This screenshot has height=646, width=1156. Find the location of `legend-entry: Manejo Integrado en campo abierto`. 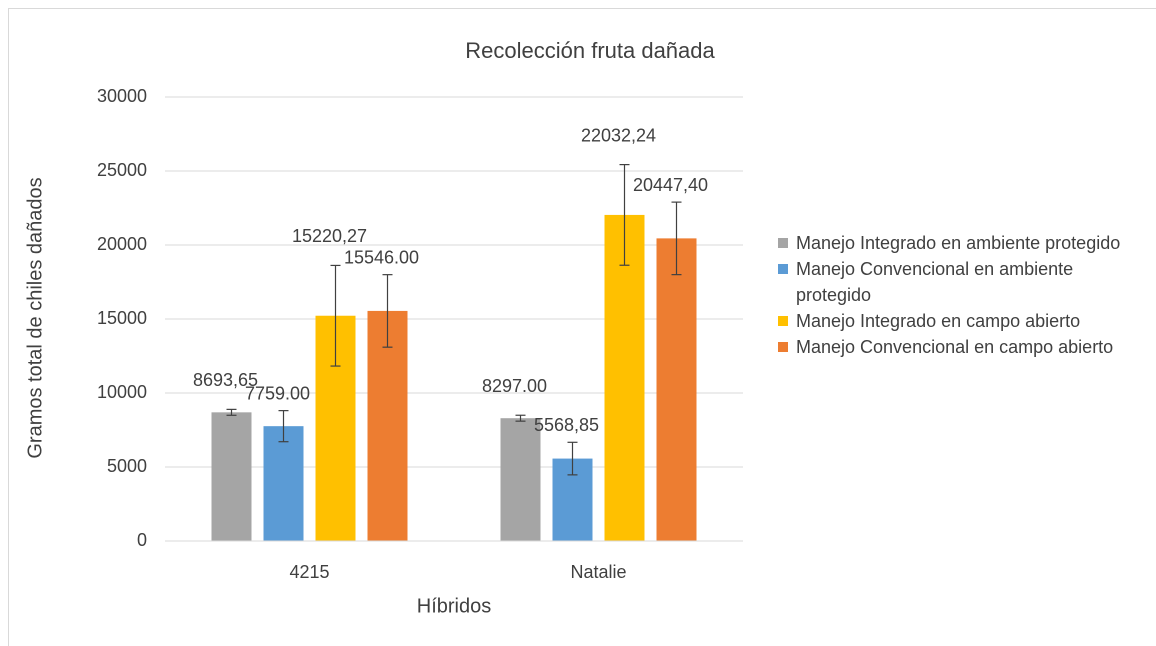

legend-entry: Manejo Integrado en campo abierto is located at coordinates (963, 321).